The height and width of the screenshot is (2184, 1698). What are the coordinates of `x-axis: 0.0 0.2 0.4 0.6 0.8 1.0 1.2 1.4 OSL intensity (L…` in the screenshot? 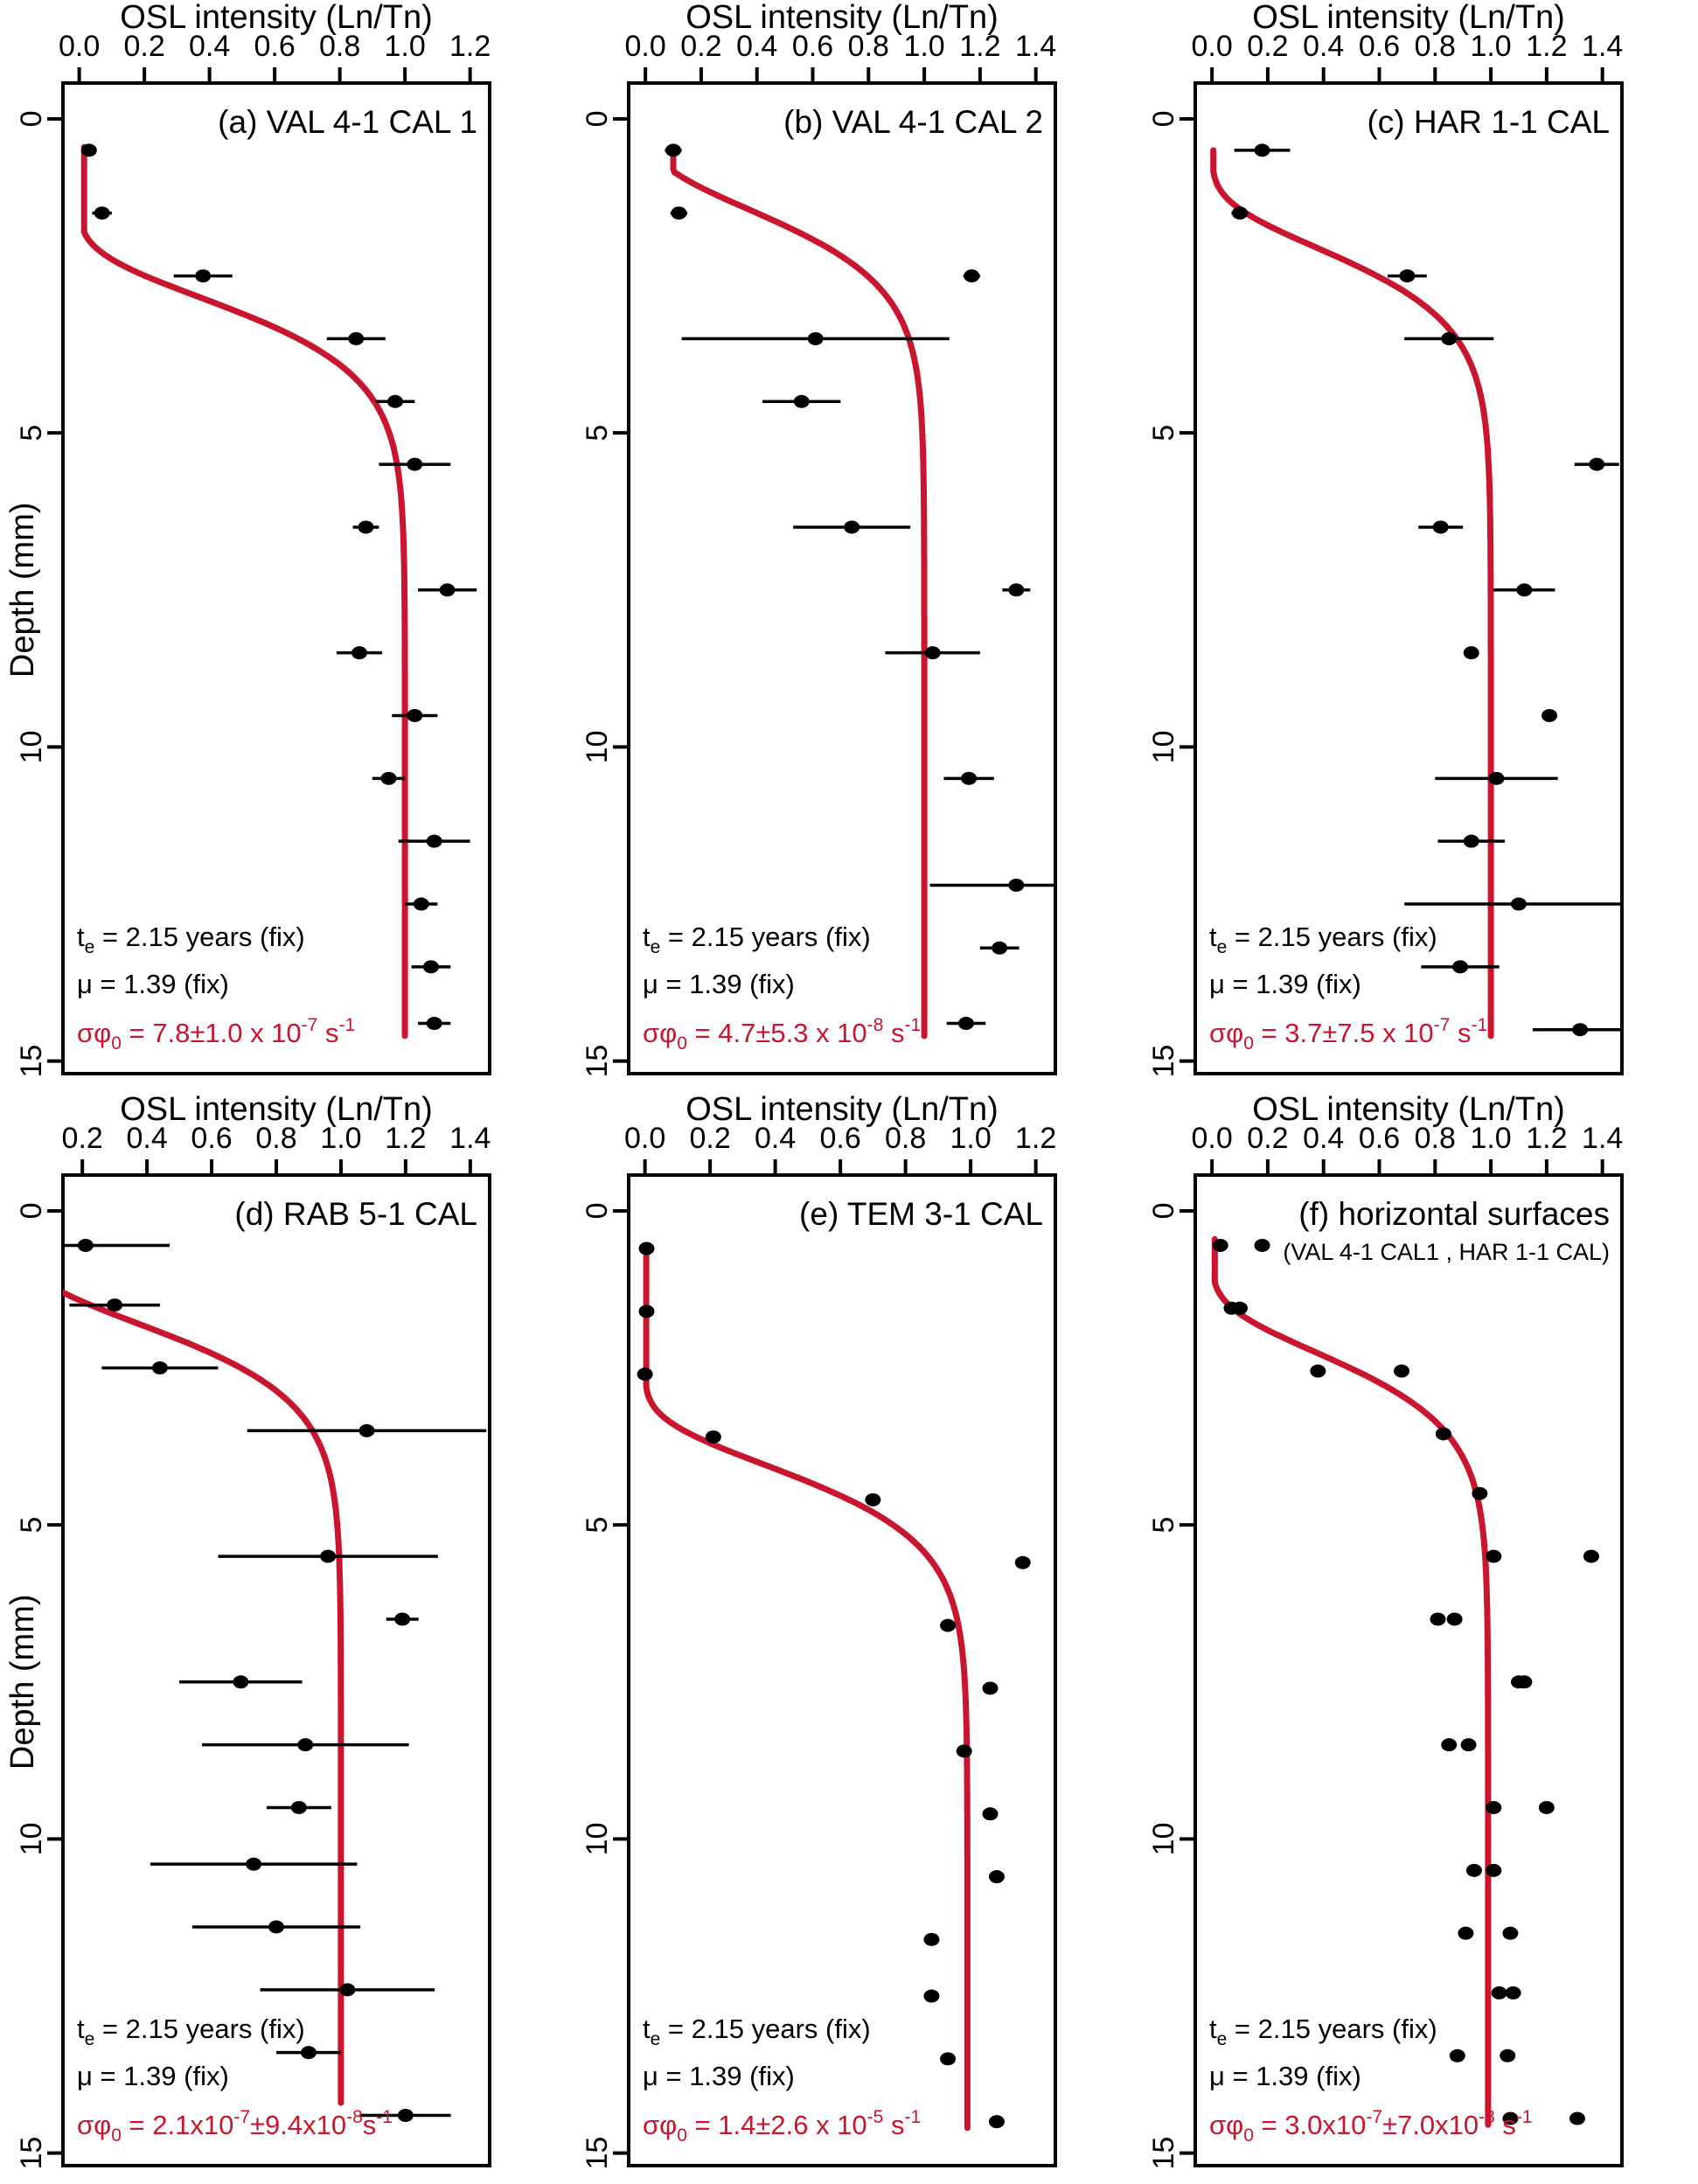 It's located at (1407, 41).